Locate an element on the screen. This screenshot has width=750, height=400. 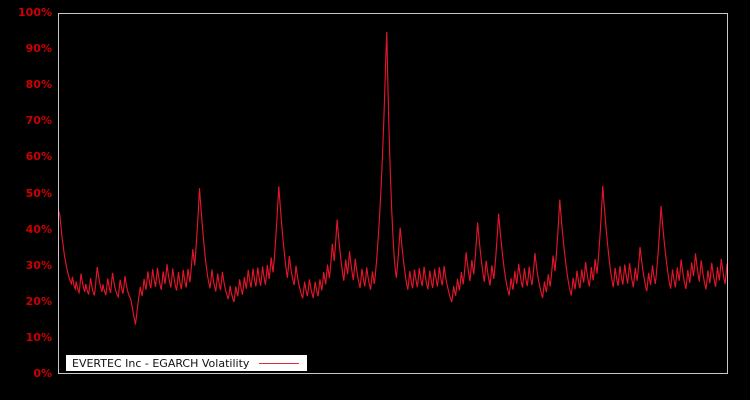
y-tick-label-20: 20% is located at coordinates (38, 301).